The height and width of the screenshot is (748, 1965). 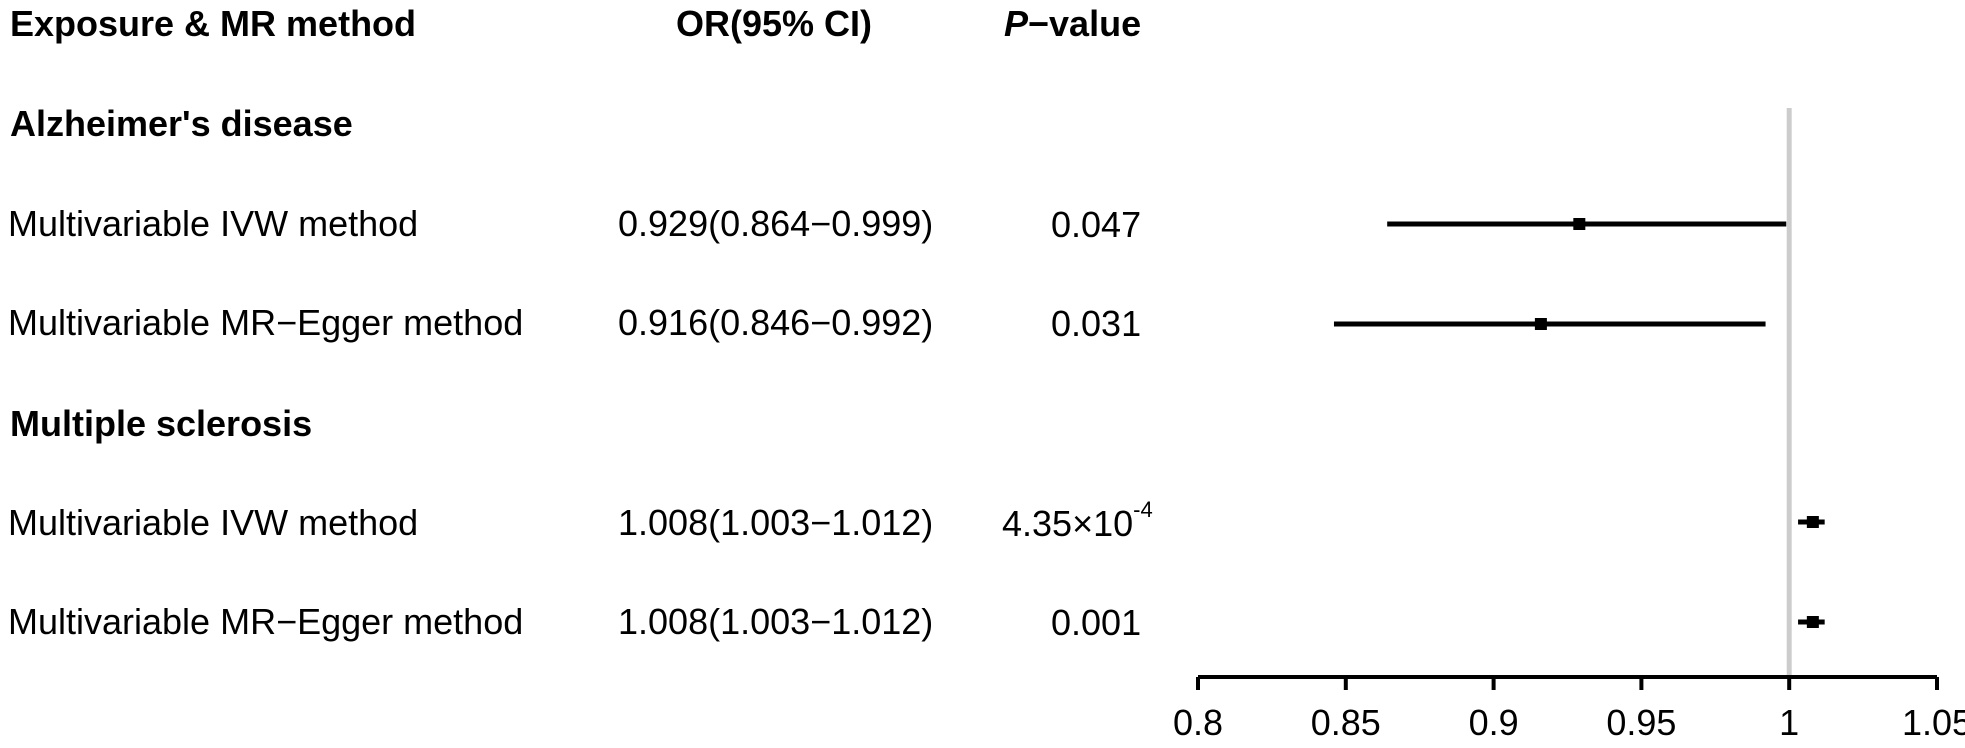 What do you see at coordinates (1198, 722) in the screenshot?
I see `x-tick-label: 0.8` at bounding box center [1198, 722].